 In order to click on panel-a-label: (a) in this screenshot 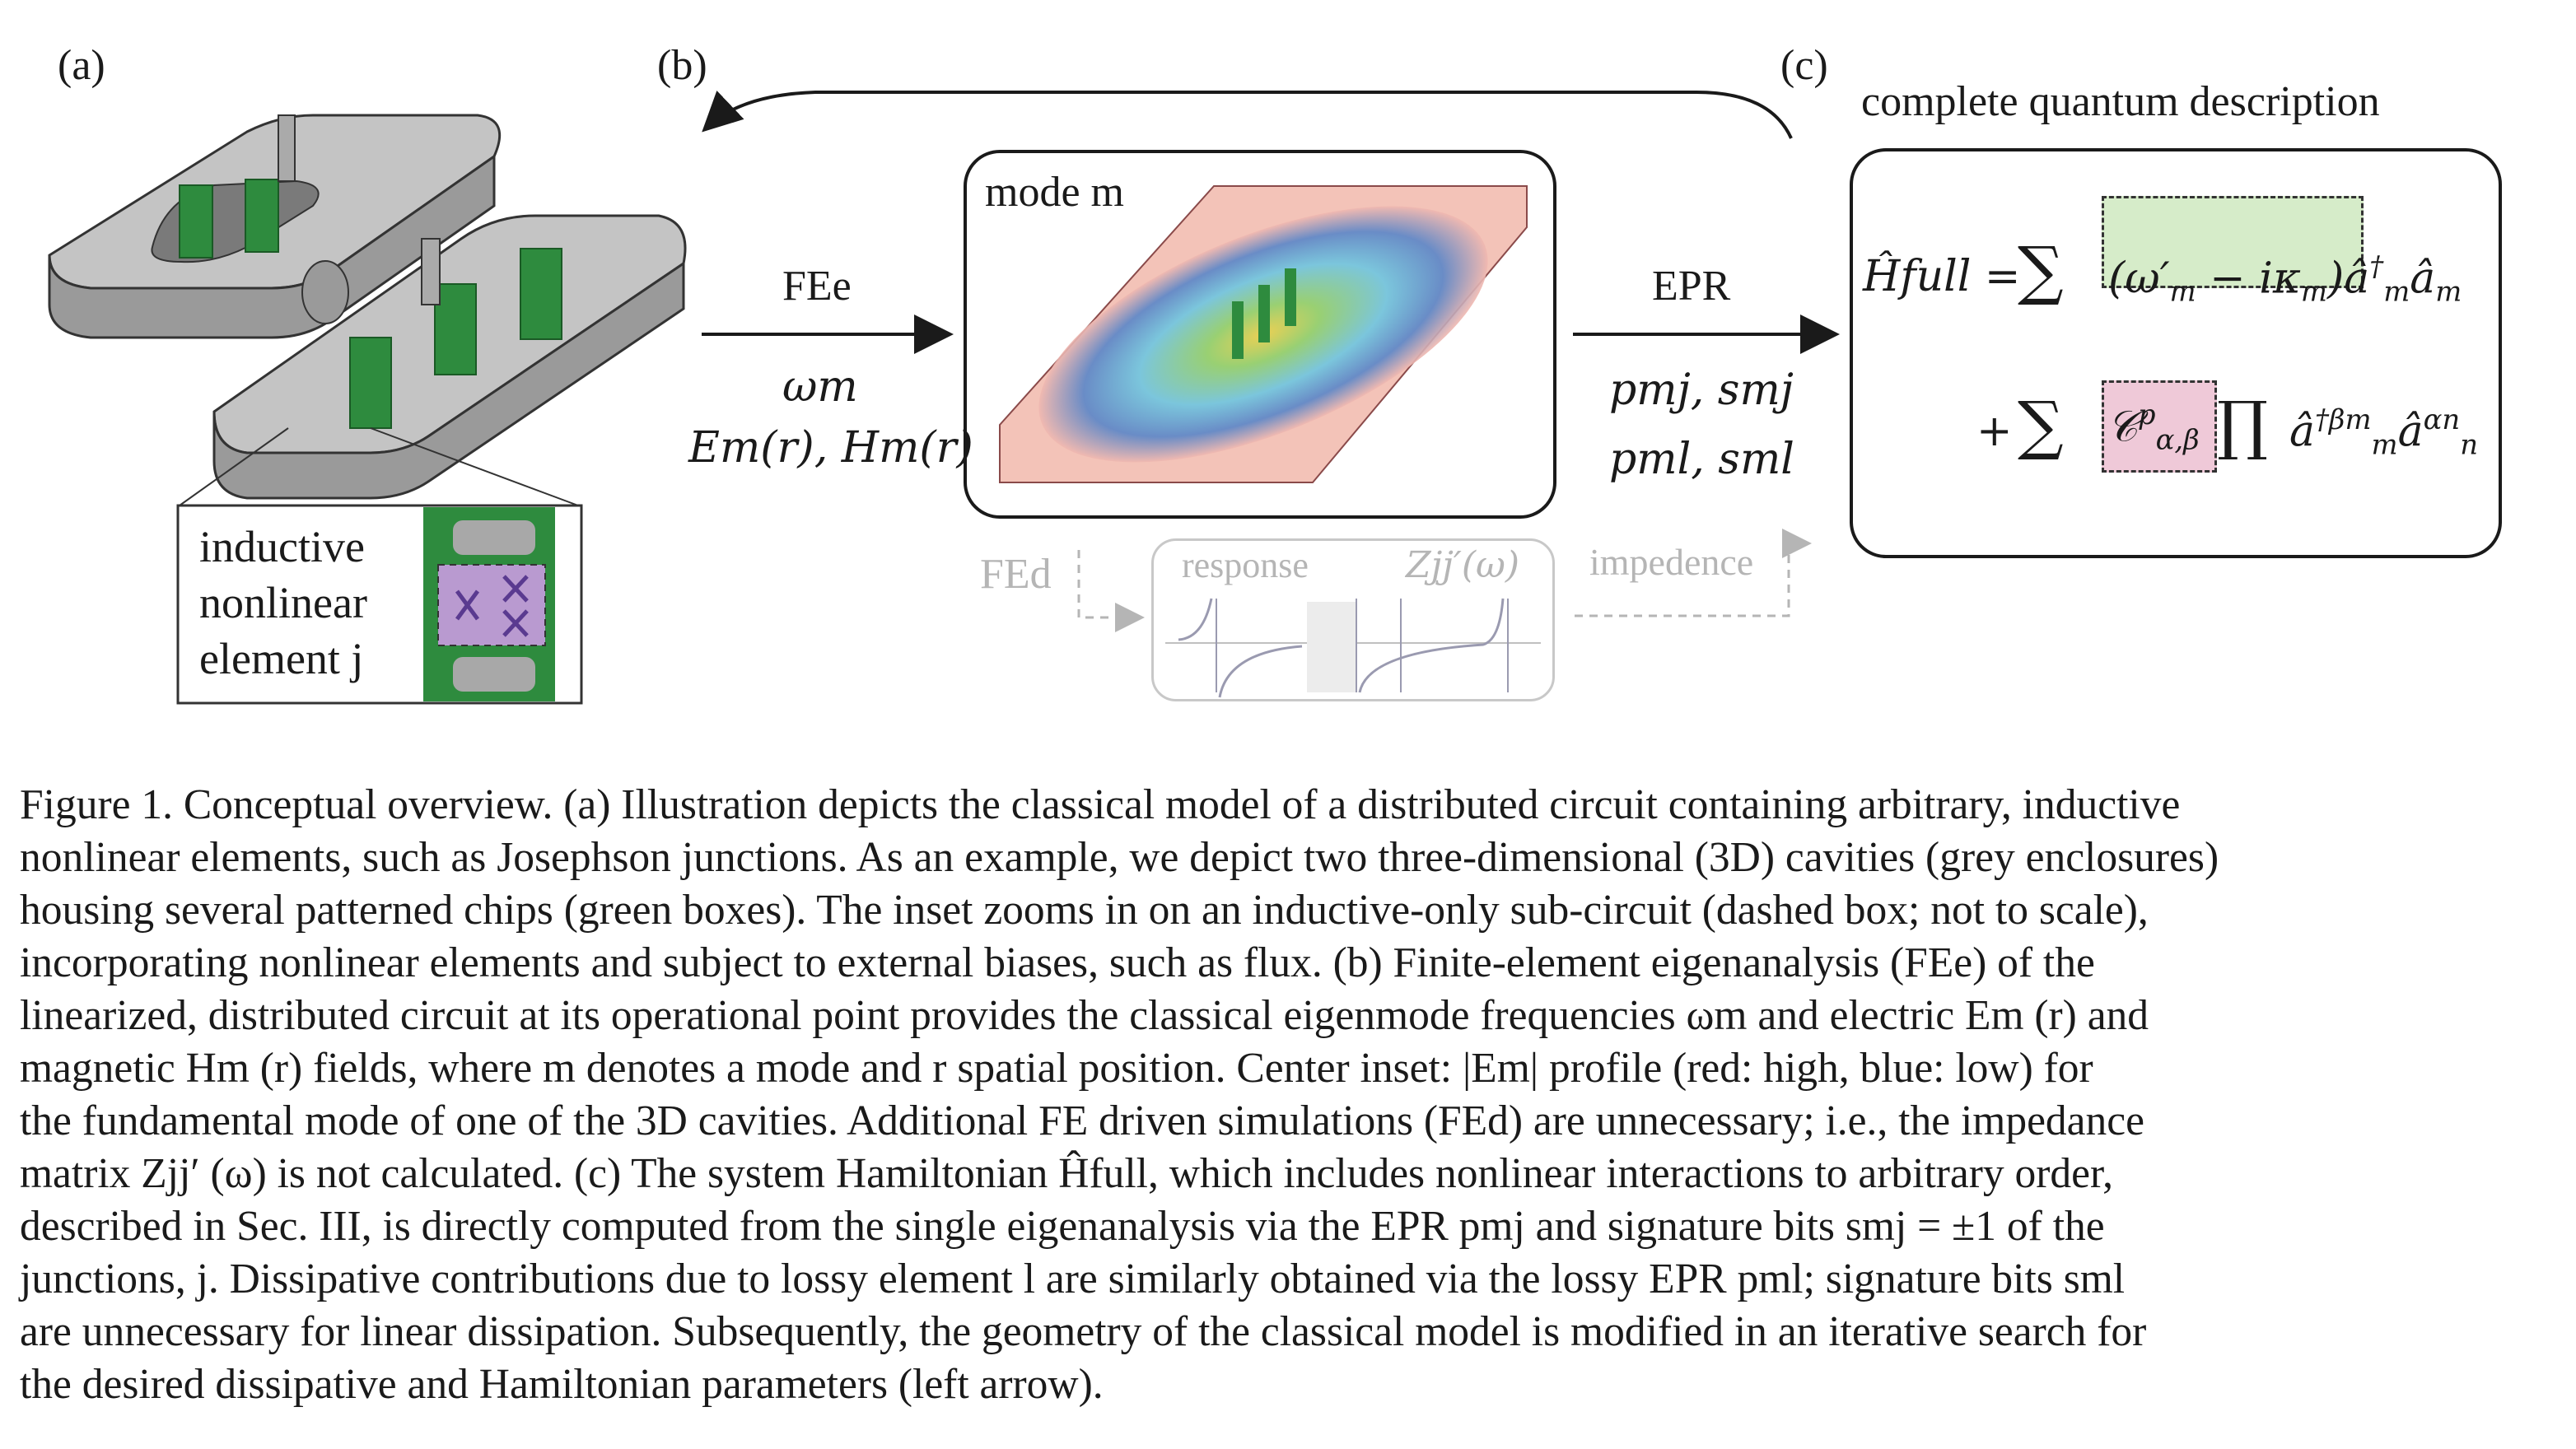, I will do `click(81, 65)`.